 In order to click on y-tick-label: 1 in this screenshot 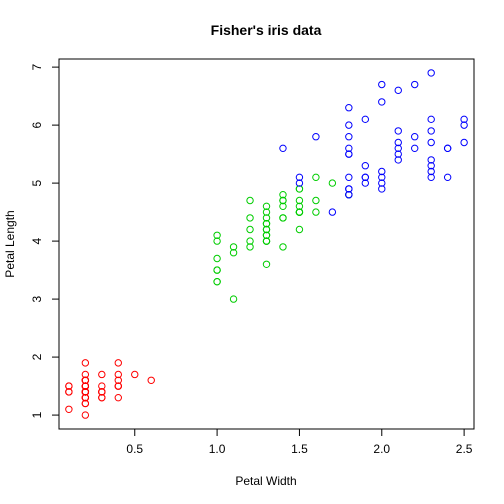, I will do `click(37, 414)`.